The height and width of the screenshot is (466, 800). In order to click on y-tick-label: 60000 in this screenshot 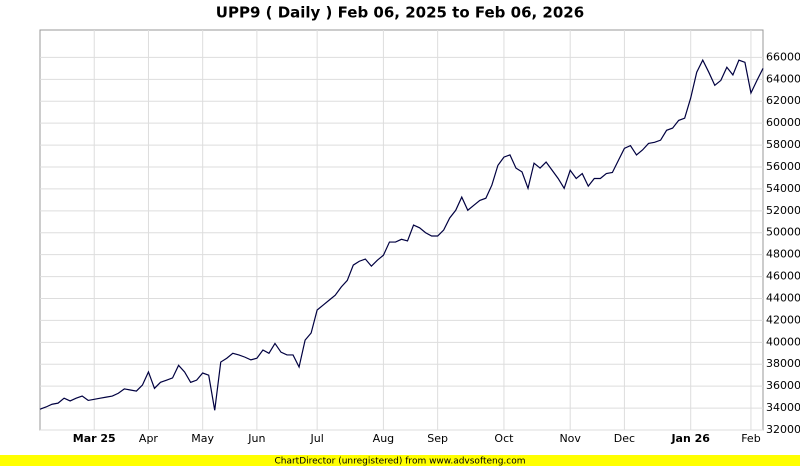, I will do `click(783, 122)`.